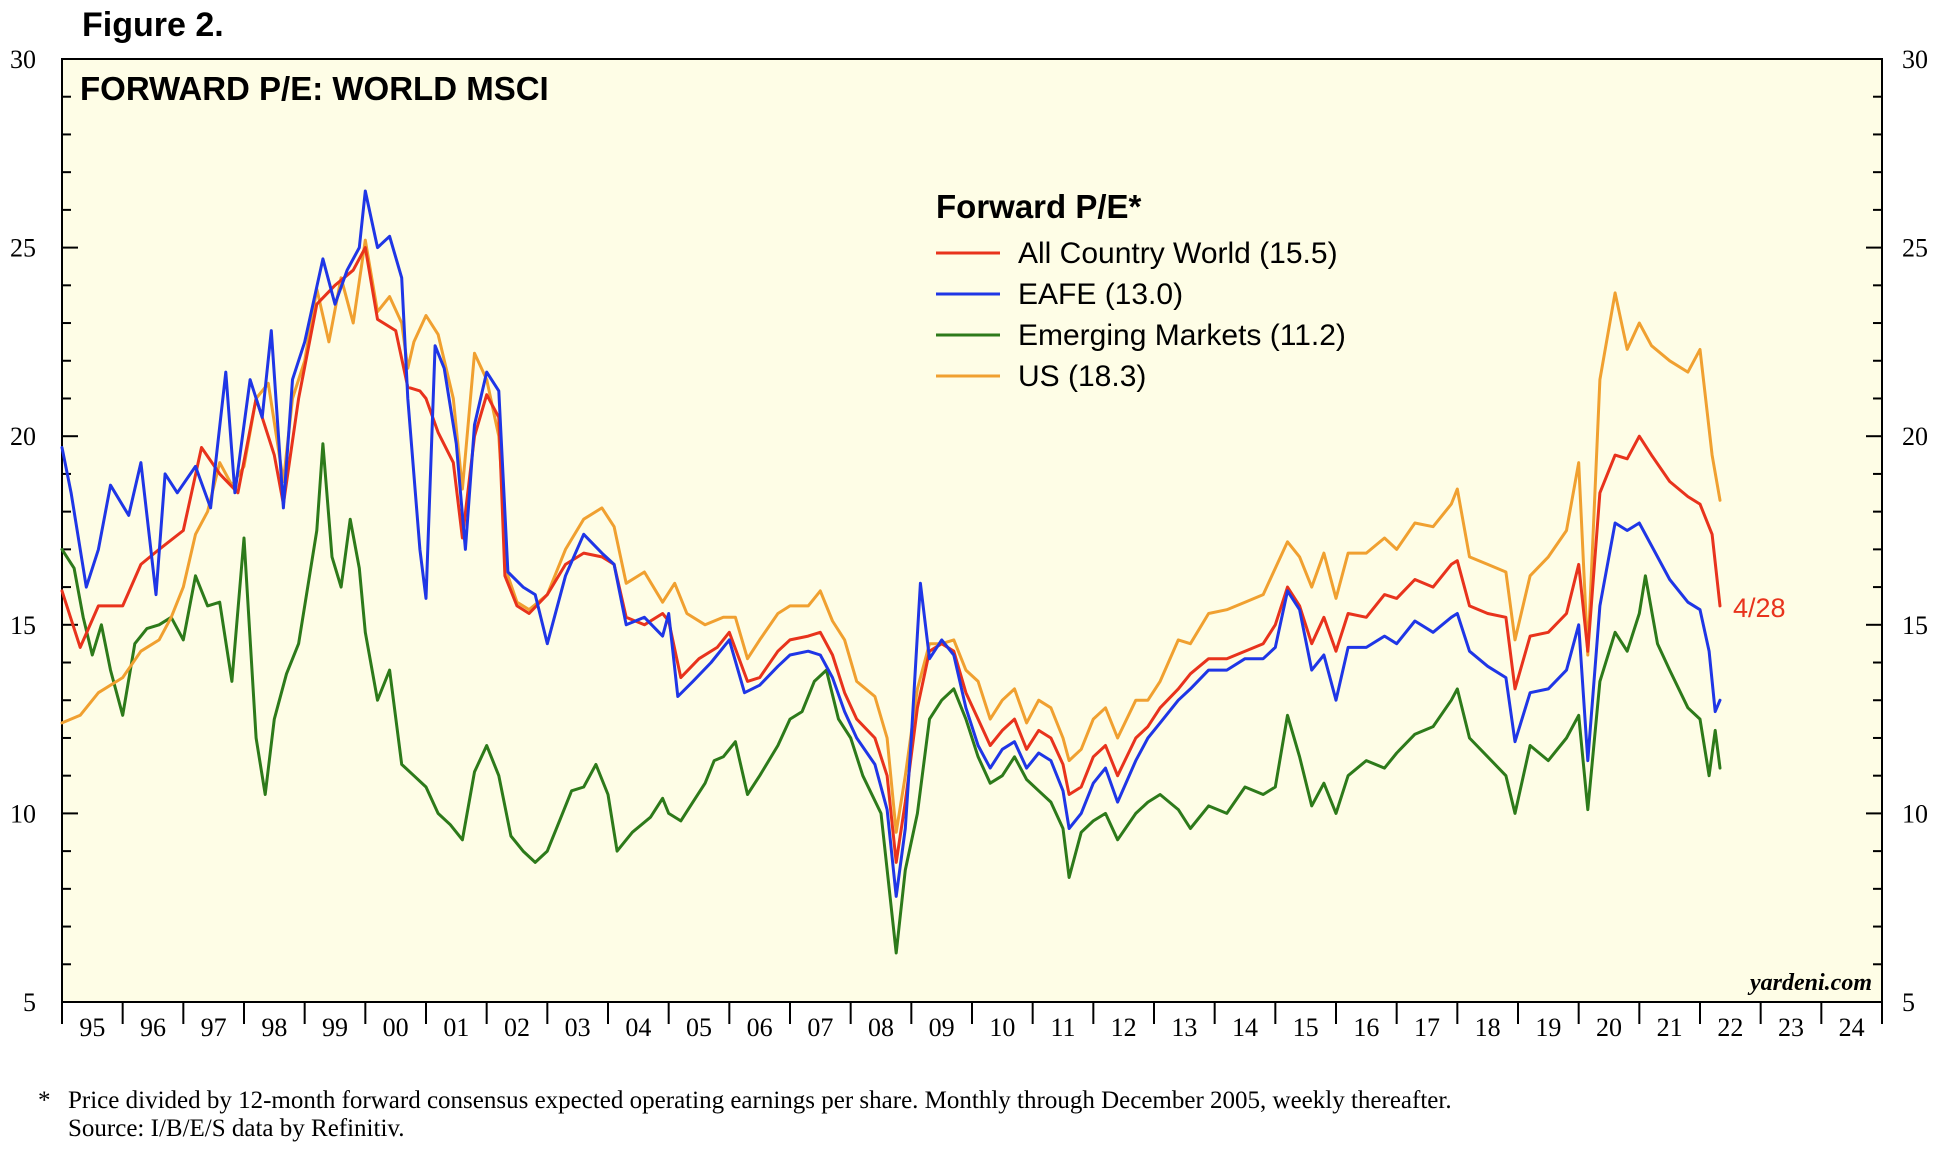  What do you see at coordinates (44, 1100) in the screenshot?
I see `footnote-marker: *` at bounding box center [44, 1100].